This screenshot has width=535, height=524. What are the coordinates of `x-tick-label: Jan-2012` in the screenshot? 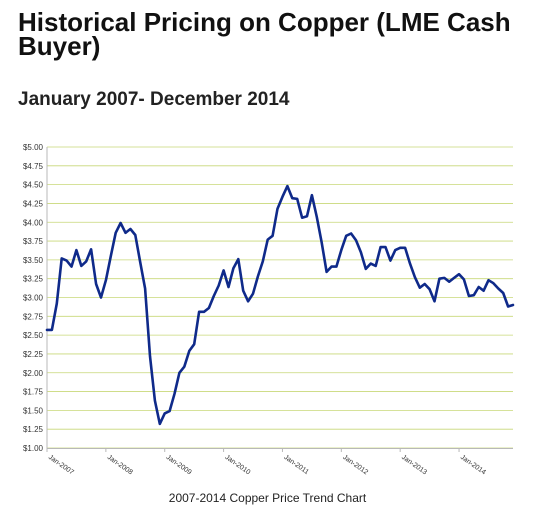 It's located at (355, 465).